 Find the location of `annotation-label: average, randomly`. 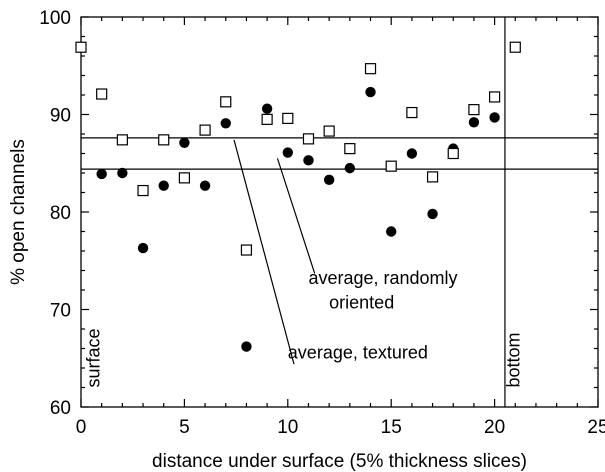

annotation-label: average, randomly is located at coordinates (382, 278).